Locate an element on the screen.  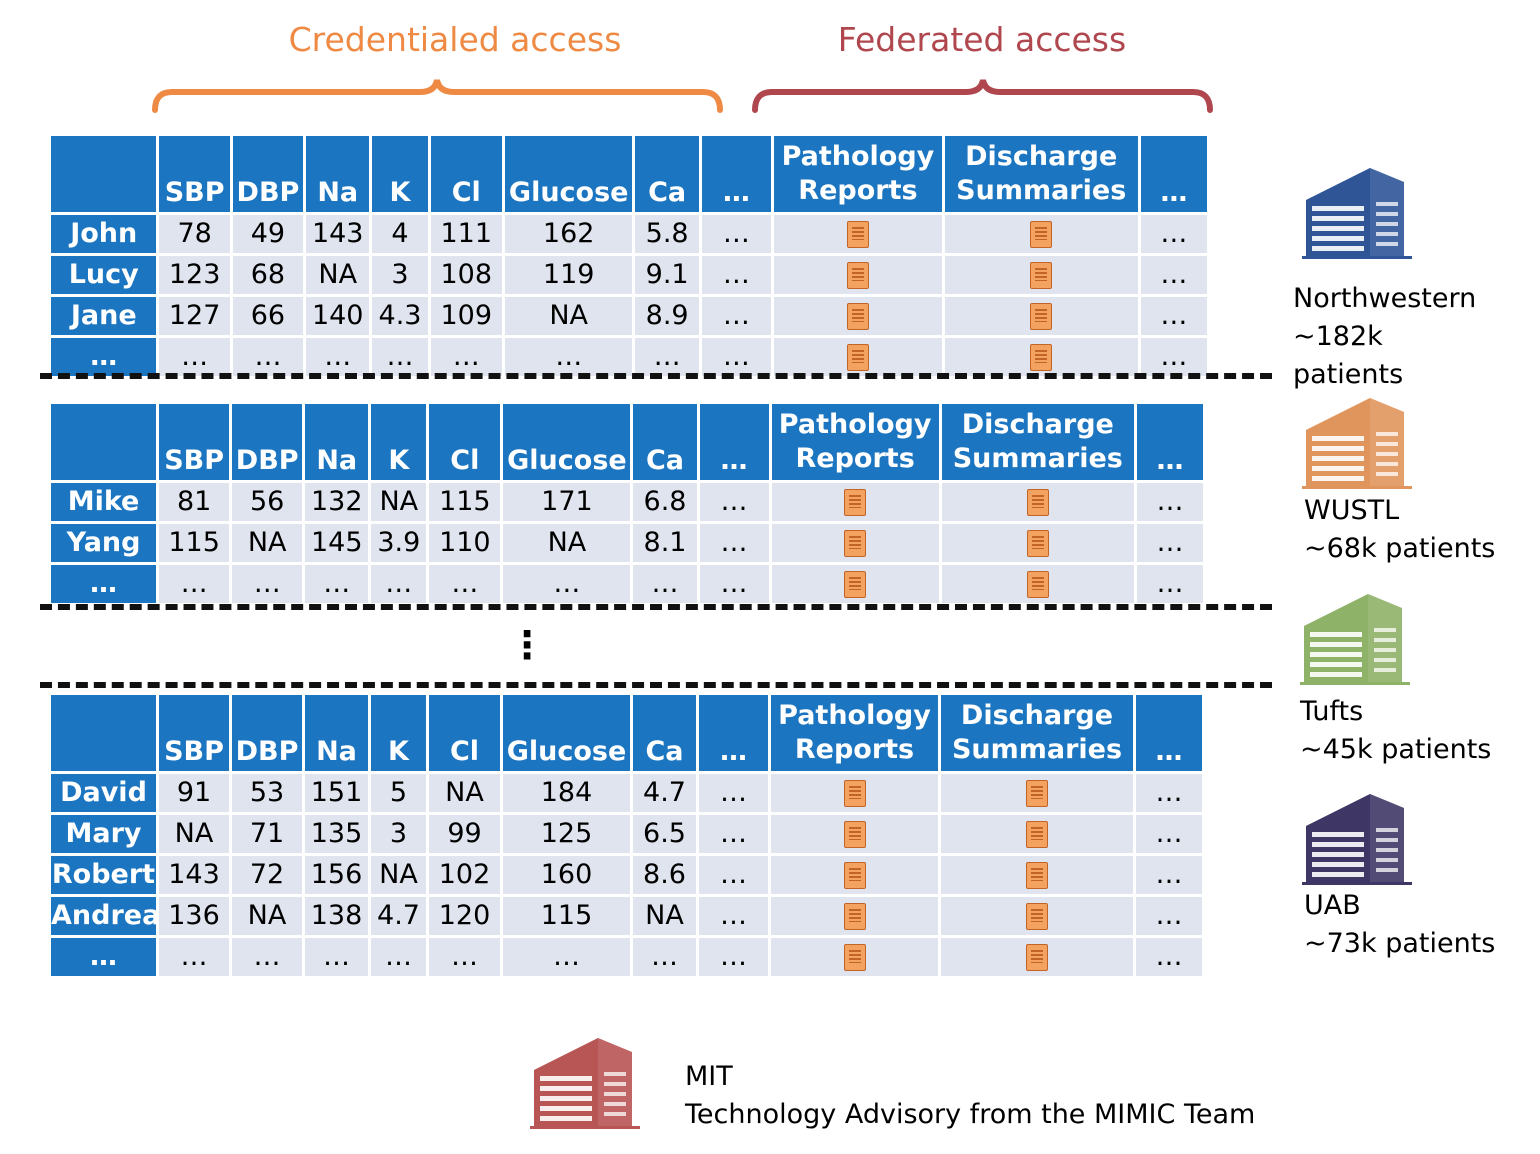
table-cell: 151 is located at coordinates (336, 793).